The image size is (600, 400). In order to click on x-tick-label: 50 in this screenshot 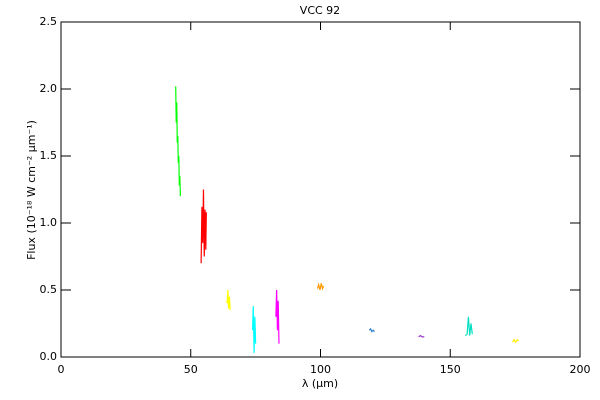, I will do `click(191, 369)`.